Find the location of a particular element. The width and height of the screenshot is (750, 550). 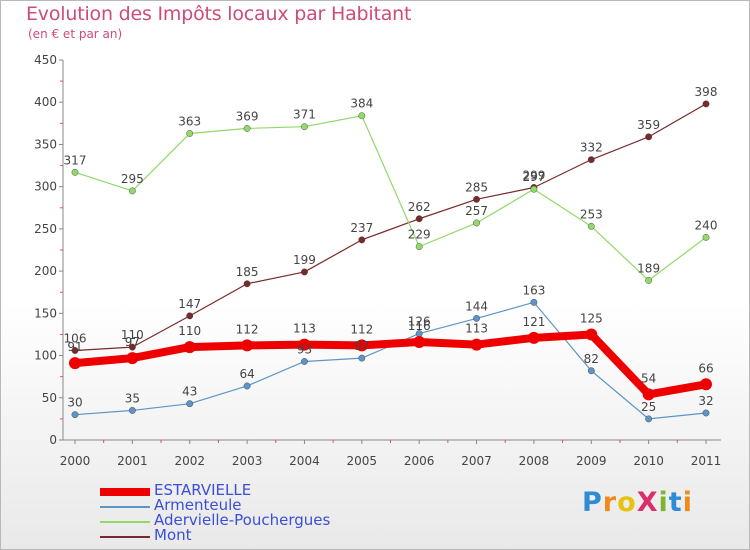

data-label: 199 is located at coordinates (304, 260).